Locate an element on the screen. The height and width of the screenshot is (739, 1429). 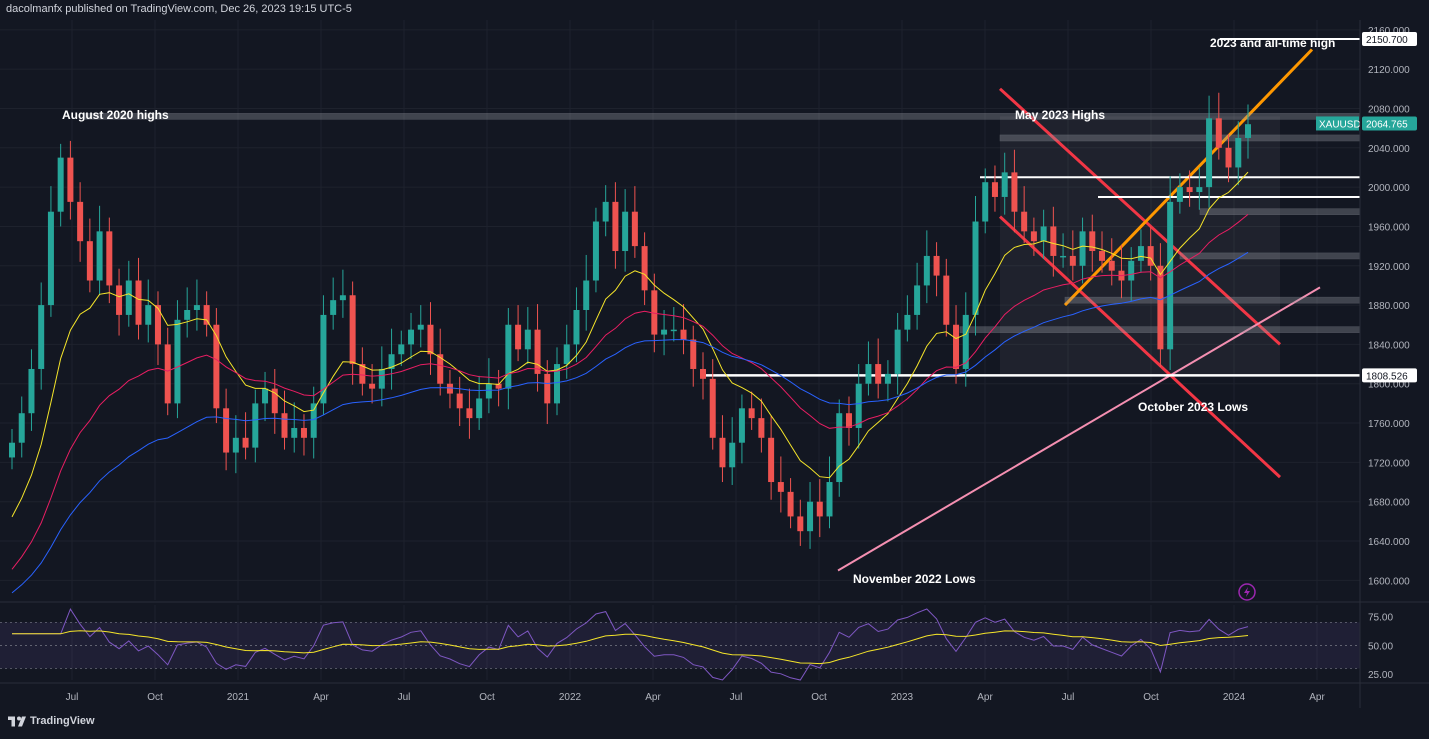
tradingview-footer: TradingView is located at coordinates (51, 721).